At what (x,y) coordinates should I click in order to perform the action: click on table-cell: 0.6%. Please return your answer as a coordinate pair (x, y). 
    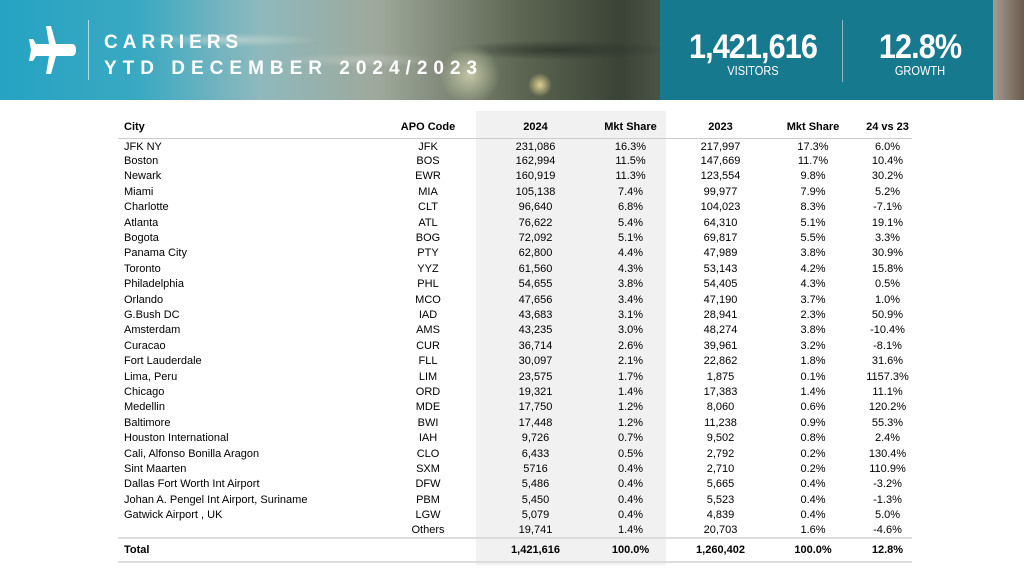
    Looking at the image, I should click on (813, 407).